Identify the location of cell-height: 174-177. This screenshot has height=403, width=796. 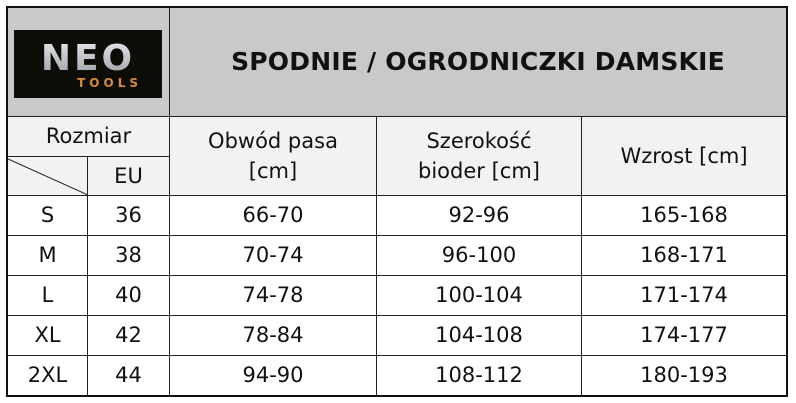
(684, 336).